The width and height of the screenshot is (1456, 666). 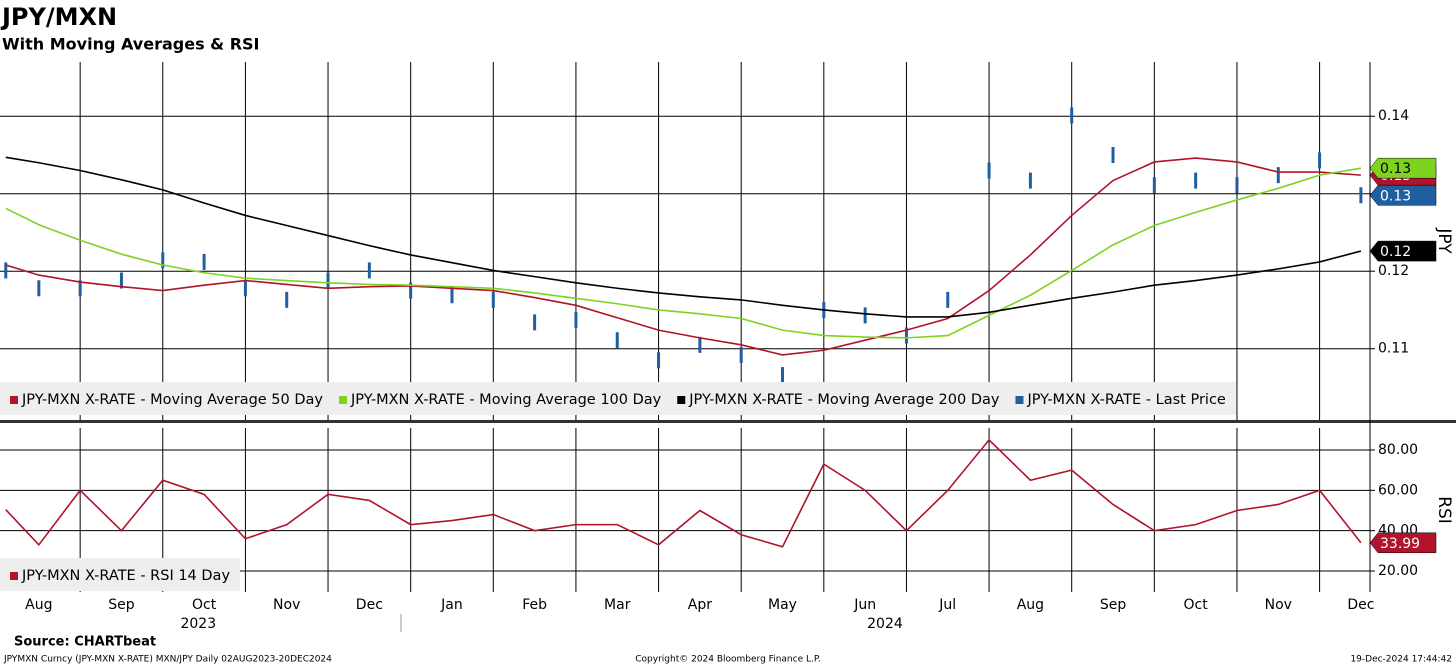 What do you see at coordinates (1395, 252) in the screenshot?
I see `value-tag-label: 0.12` at bounding box center [1395, 252].